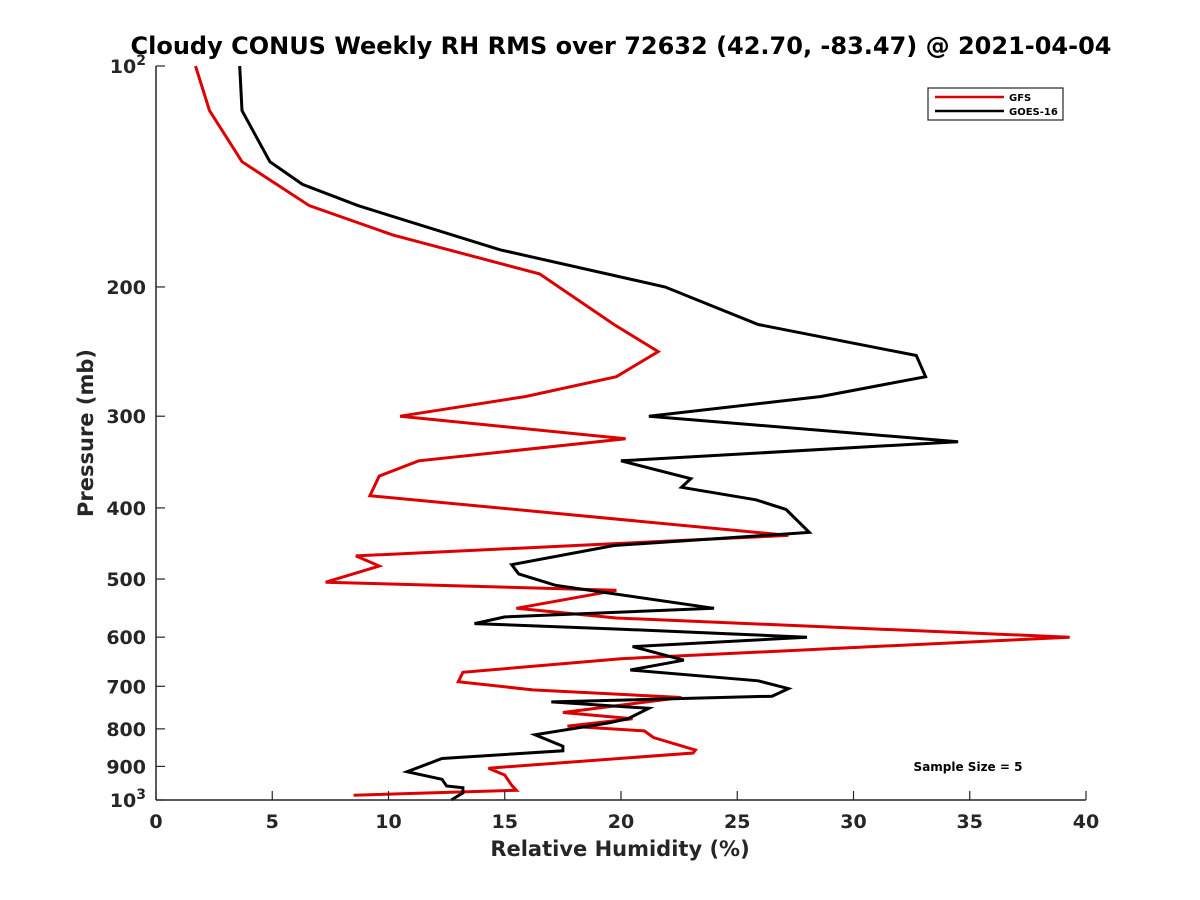 The width and height of the screenshot is (1200, 900). I want to click on x-tick-label: 5, so click(272, 822).